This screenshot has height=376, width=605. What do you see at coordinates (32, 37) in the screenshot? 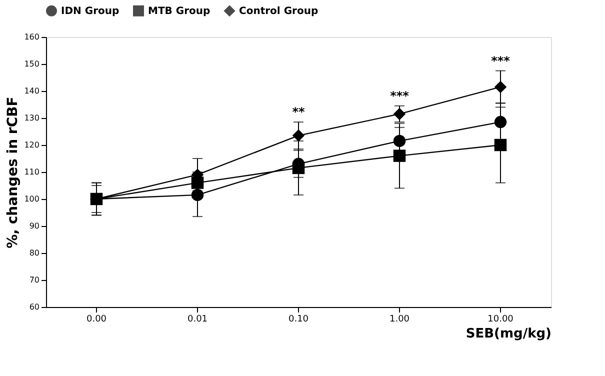
I see `y-tick-label: 160` at bounding box center [32, 37].